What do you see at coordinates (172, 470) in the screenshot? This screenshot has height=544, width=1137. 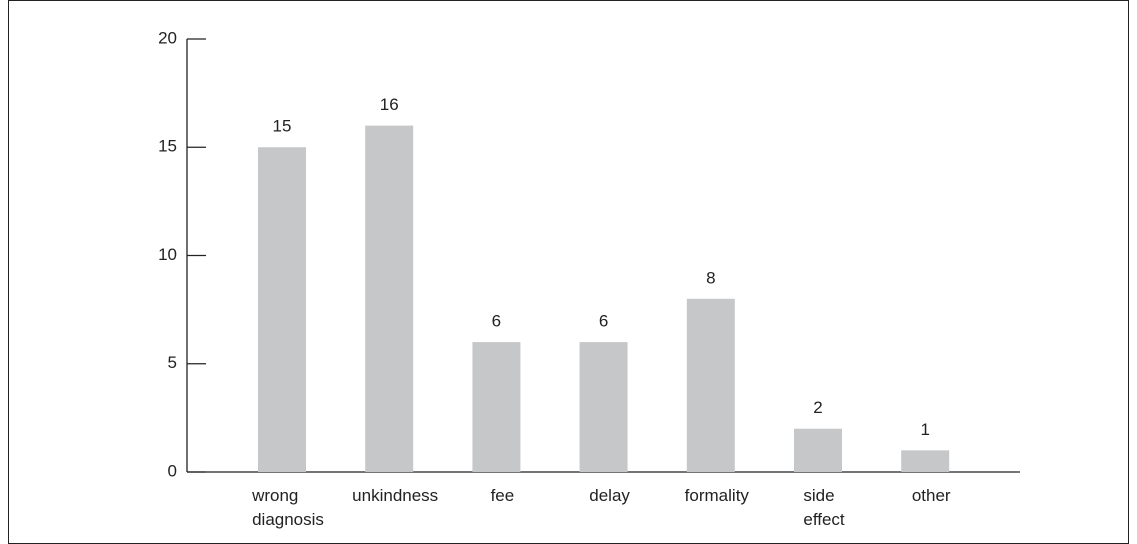 I see `y-tick-label: 0` at bounding box center [172, 470].